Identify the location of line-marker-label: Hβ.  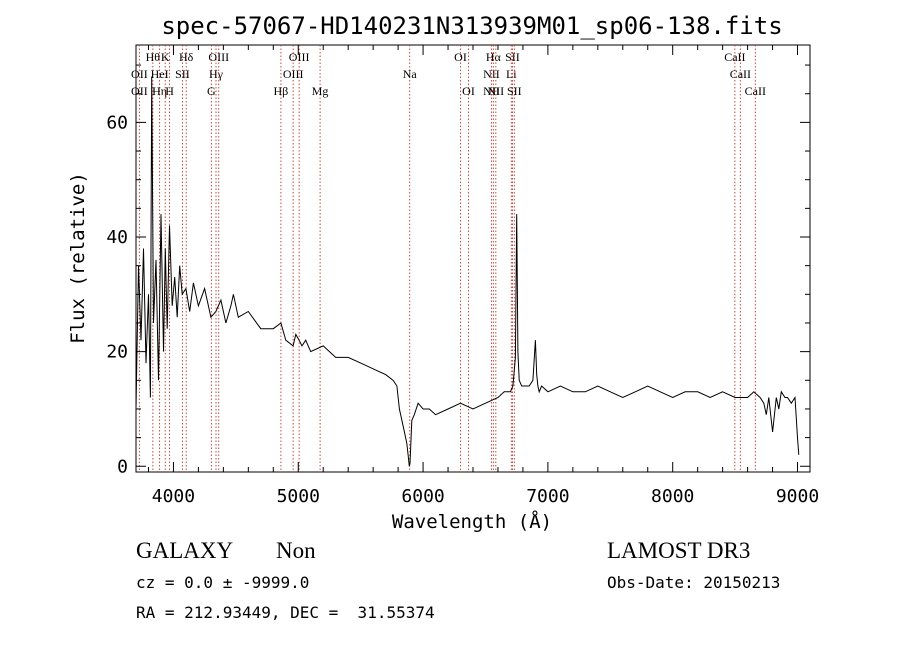
(281, 91).